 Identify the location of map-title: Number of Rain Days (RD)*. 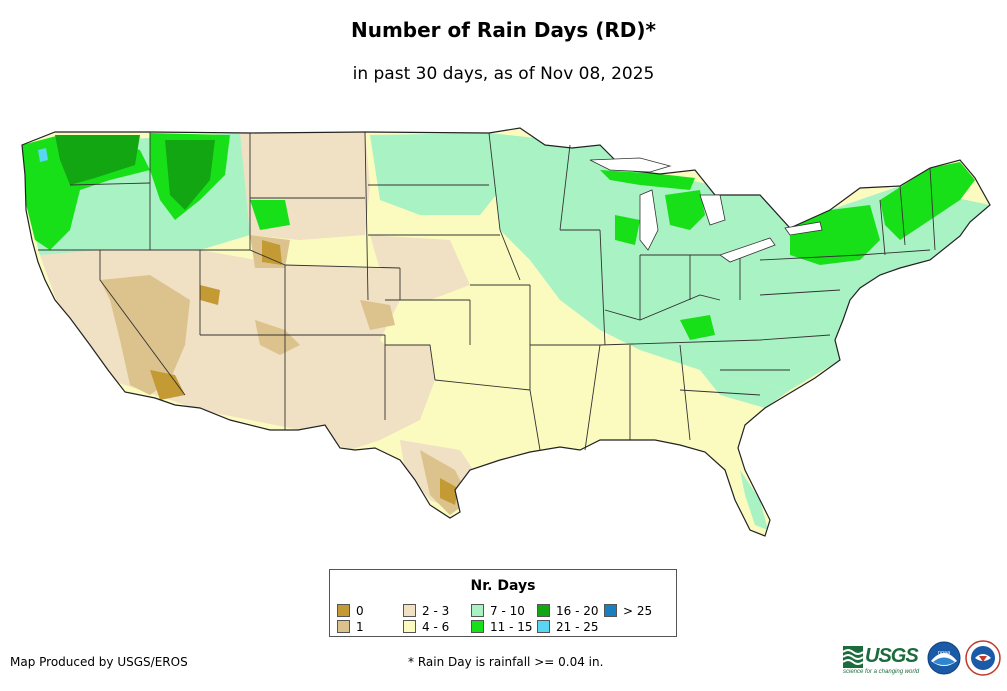
(503, 30).